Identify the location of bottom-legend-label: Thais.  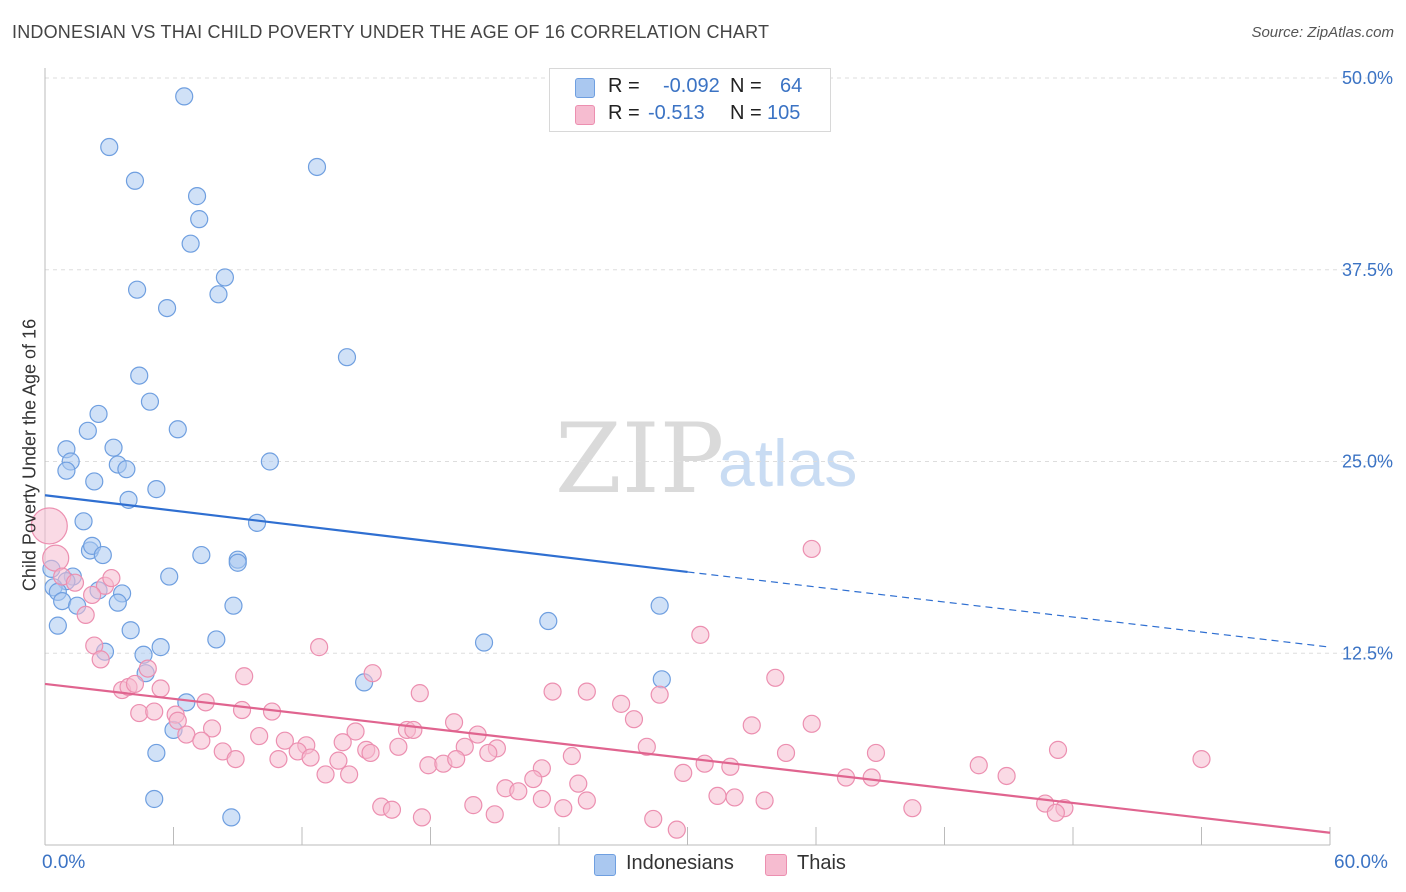
(821, 863).